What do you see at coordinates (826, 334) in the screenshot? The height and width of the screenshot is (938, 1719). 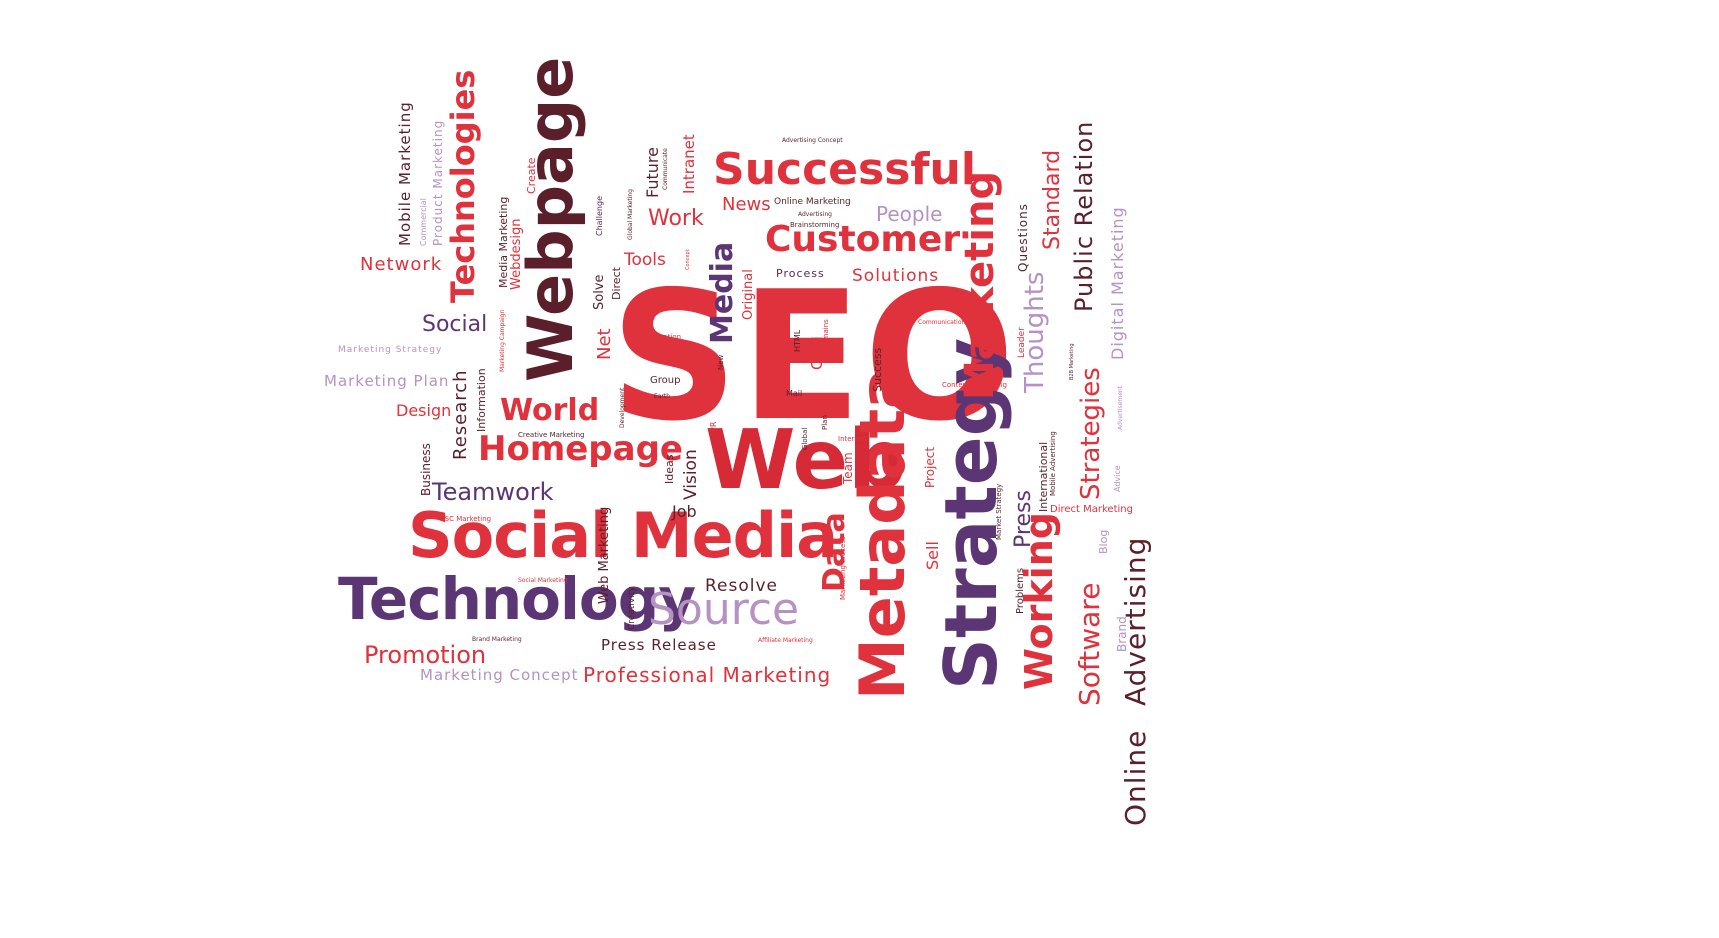 I see `word-domains: Domains` at bounding box center [826, 334].